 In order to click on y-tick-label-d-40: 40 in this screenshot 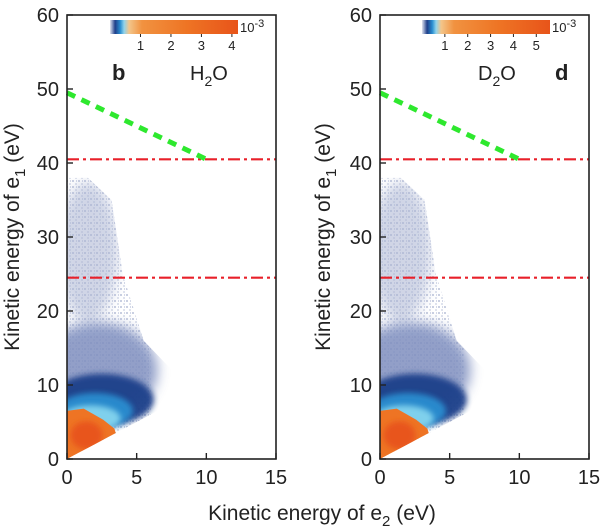, I will do `click(361, 164)`.